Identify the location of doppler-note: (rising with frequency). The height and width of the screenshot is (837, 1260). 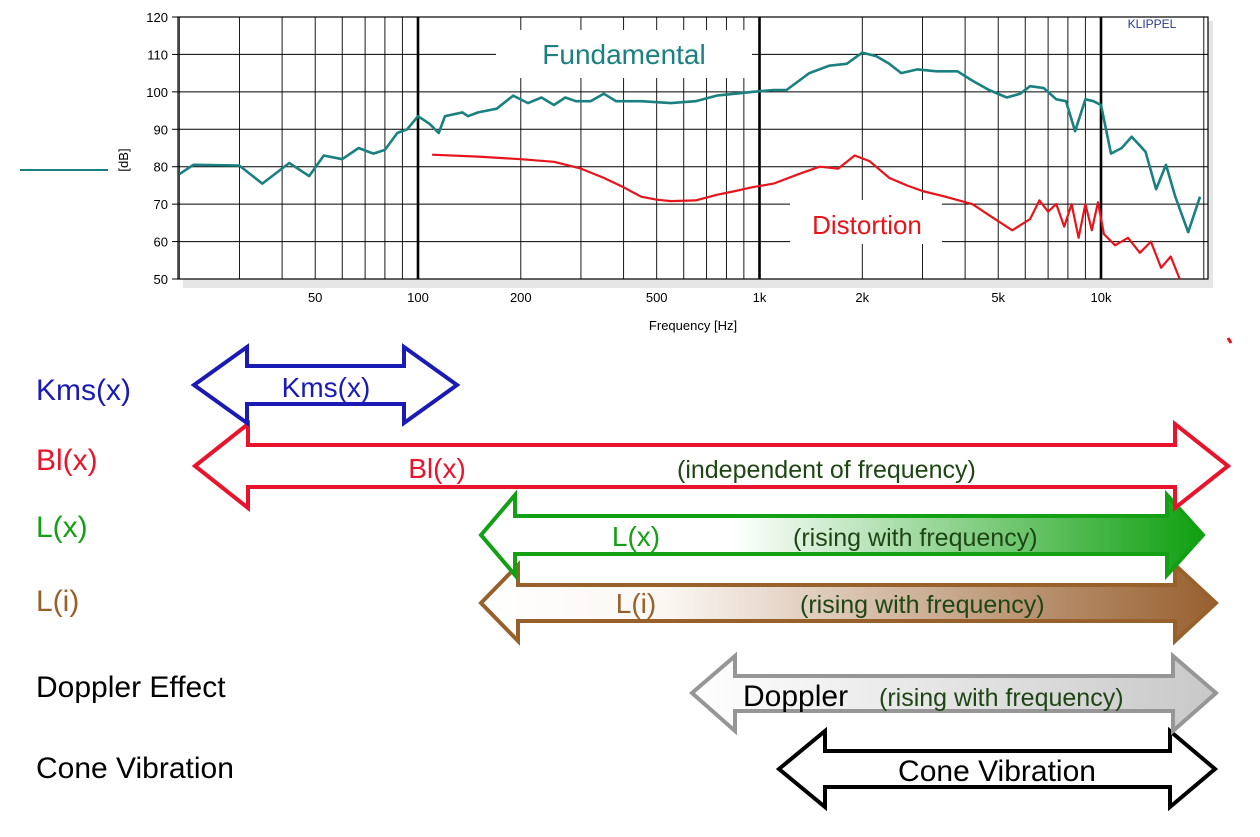
(1001, 698).